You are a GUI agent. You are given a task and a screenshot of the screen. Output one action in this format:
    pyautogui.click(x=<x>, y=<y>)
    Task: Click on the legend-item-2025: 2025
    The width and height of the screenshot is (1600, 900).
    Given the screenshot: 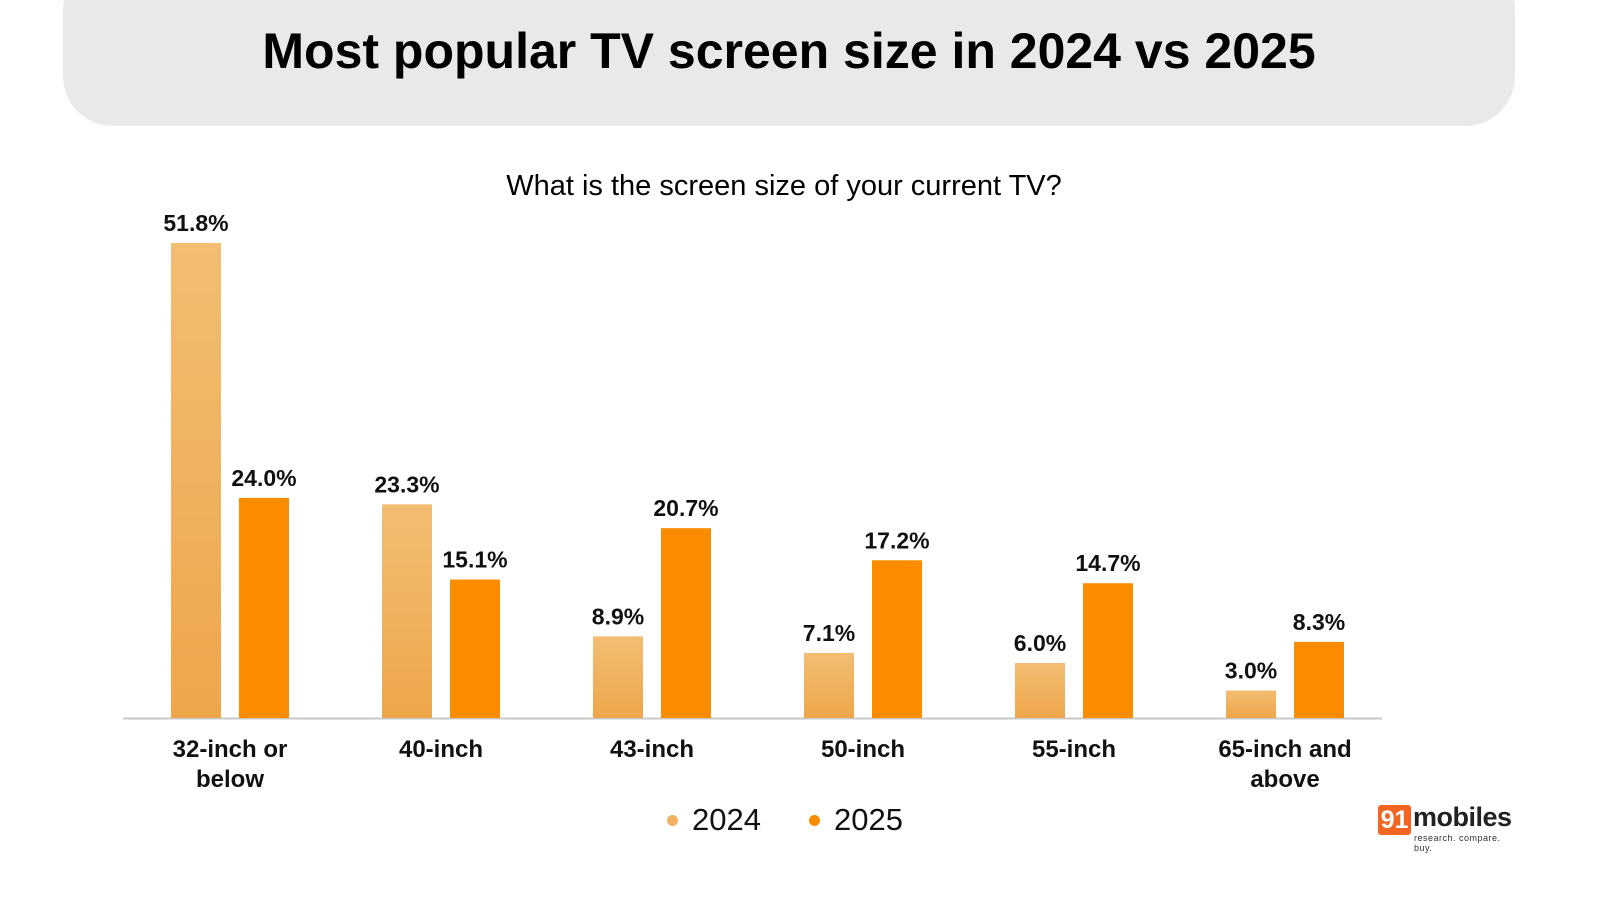 What is the action you would take?
    pyautogui.click(x=856, y=820)
    